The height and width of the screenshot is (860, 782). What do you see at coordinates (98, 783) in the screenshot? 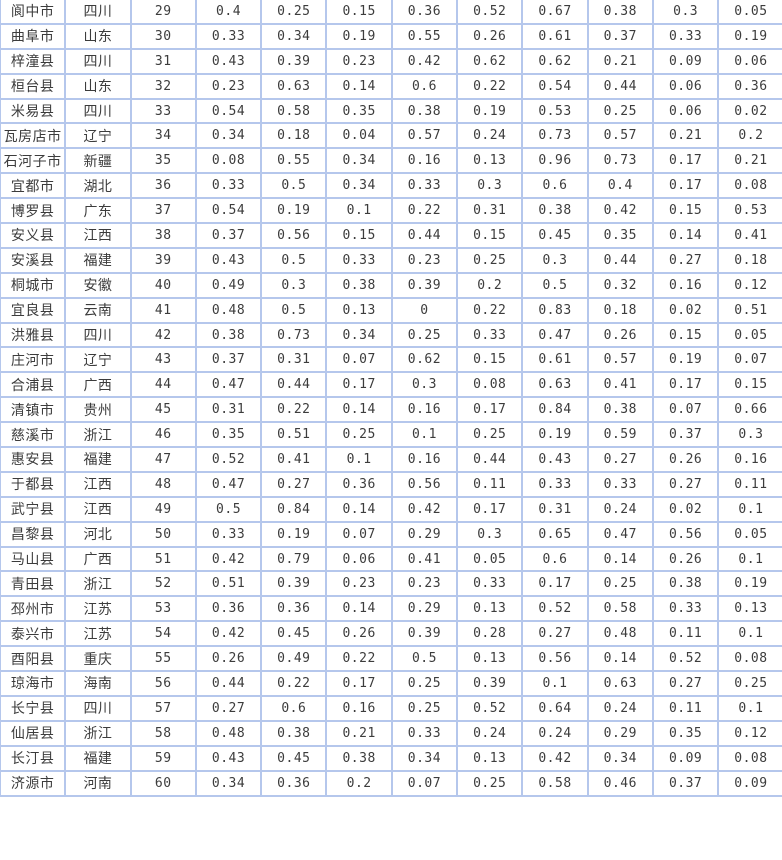
I see `province-cell: 河南` at bounding box center [98, 783].